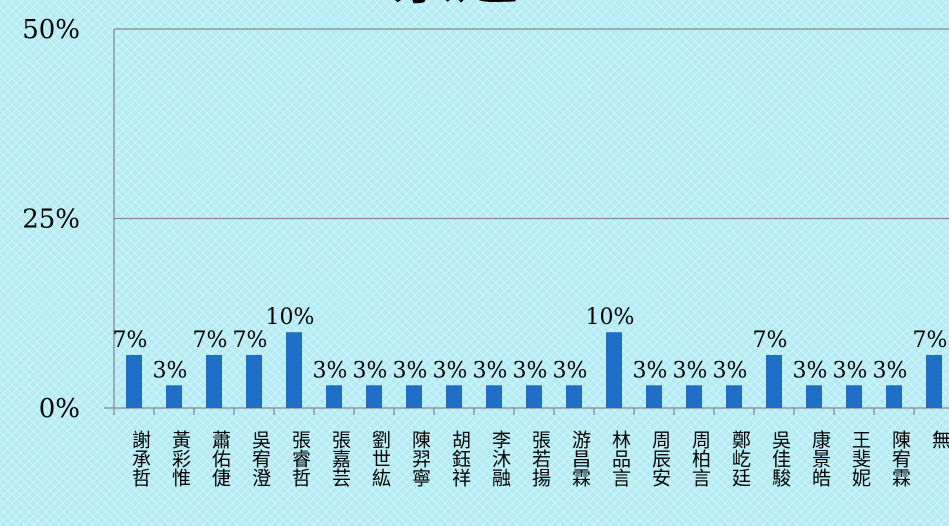  I want to click on x-tick-label: 陳羿寧, so click(420, 459).